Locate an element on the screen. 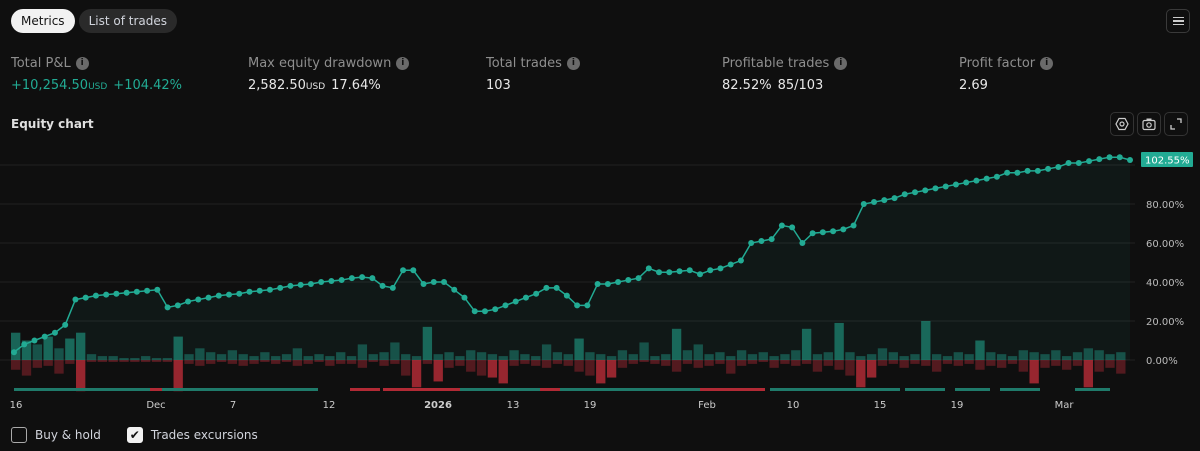 The image size is (1200, 451). menu-button is located at coordinates (1178, 21).